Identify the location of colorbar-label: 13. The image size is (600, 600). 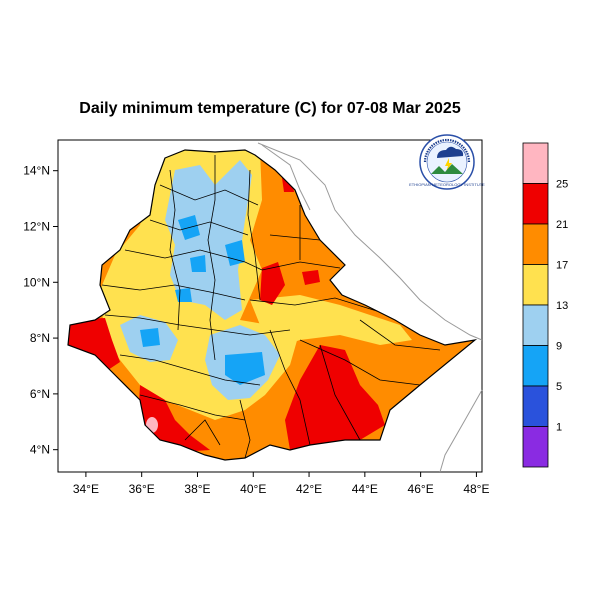
(562, 306).